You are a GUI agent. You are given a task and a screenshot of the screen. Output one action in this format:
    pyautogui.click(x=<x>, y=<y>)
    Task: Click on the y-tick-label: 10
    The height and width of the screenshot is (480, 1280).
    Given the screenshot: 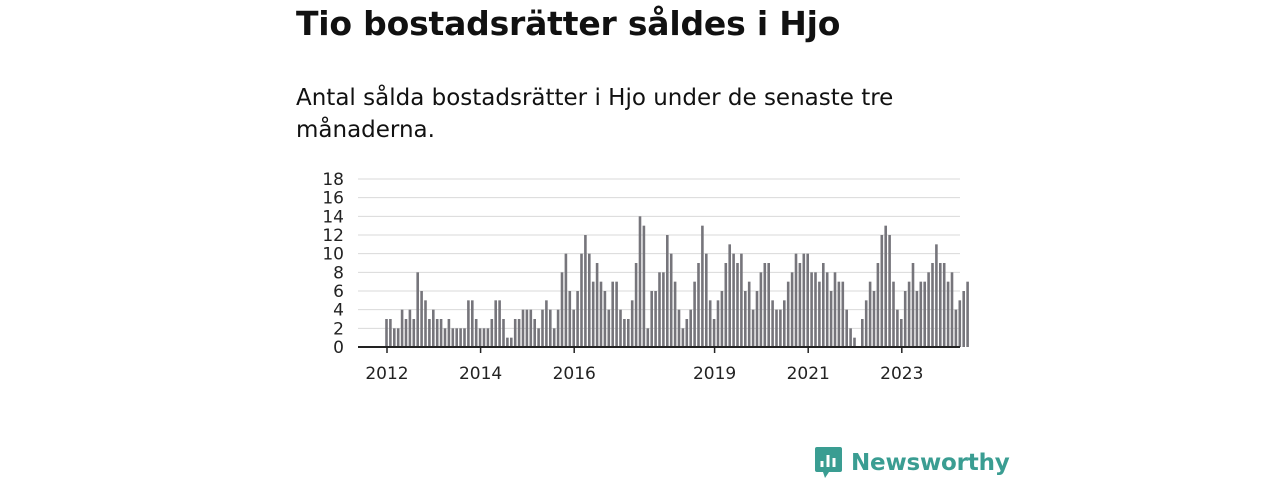 What is the action you would take?
    pyautogui.click(x=333, y=255)
    